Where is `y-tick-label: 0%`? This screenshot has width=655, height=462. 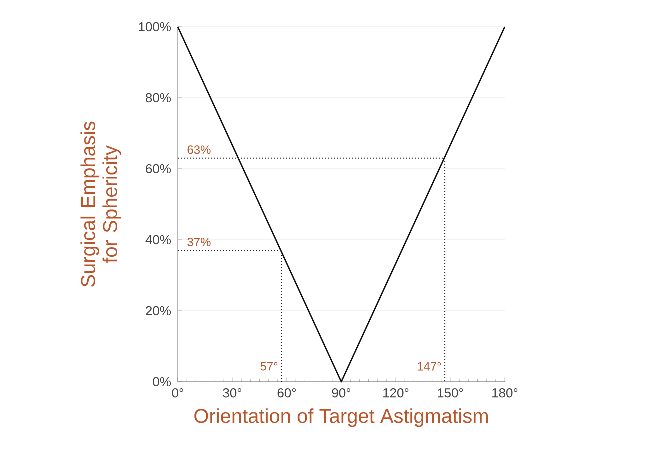
y-tick-label: 0% is located at coordinates (162, 382).